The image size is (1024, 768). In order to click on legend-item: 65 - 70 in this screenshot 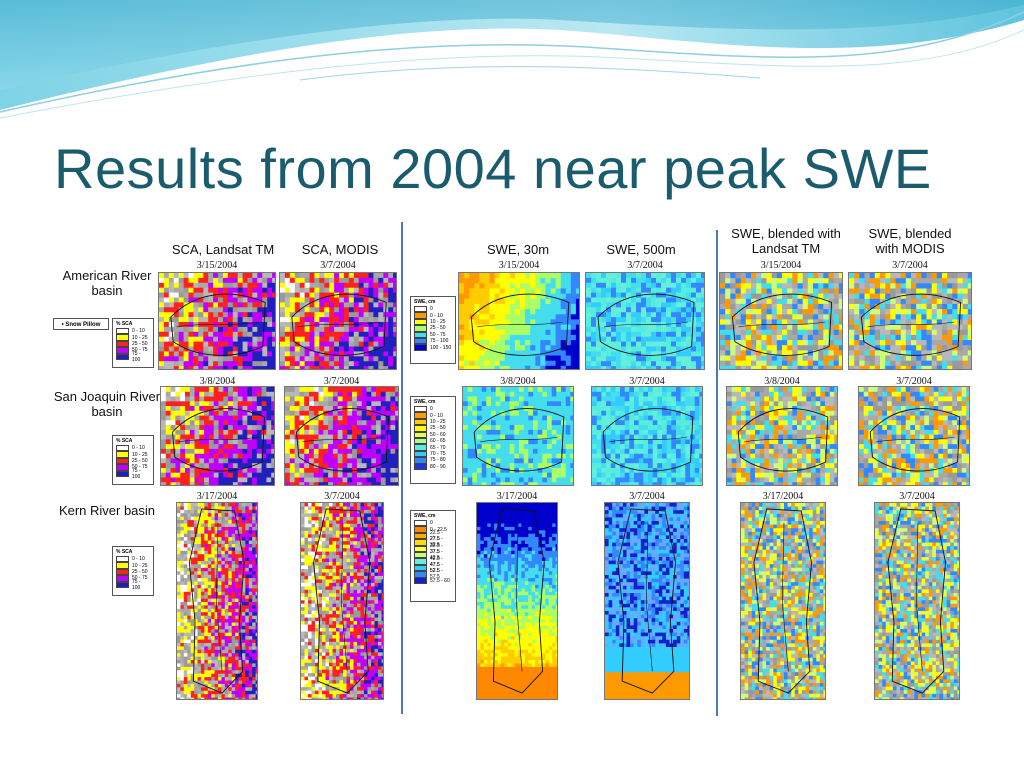, I will do `click(433, 447)`.